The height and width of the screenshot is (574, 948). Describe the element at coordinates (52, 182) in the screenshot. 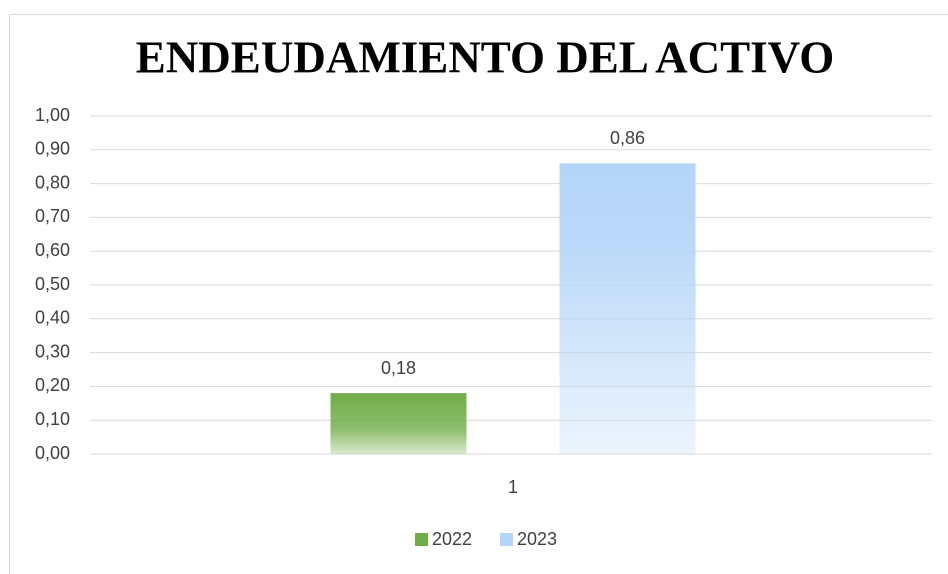

I see `y-tick-label: 0,80` at that location.